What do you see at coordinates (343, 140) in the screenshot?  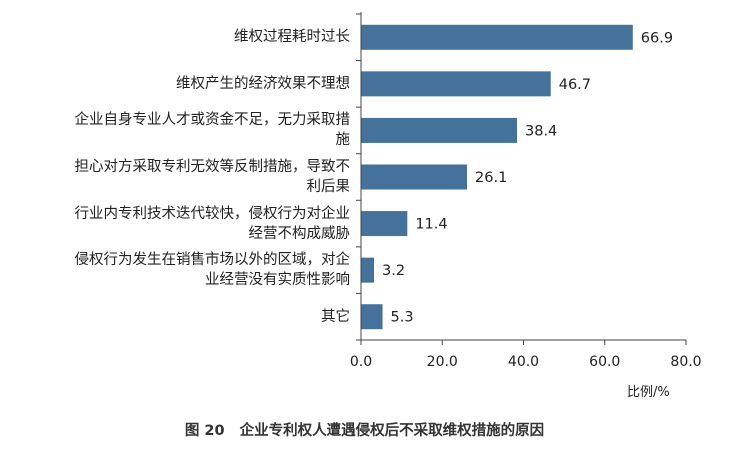 I see `category-label-line: 施` at bounding box center [343, 140].